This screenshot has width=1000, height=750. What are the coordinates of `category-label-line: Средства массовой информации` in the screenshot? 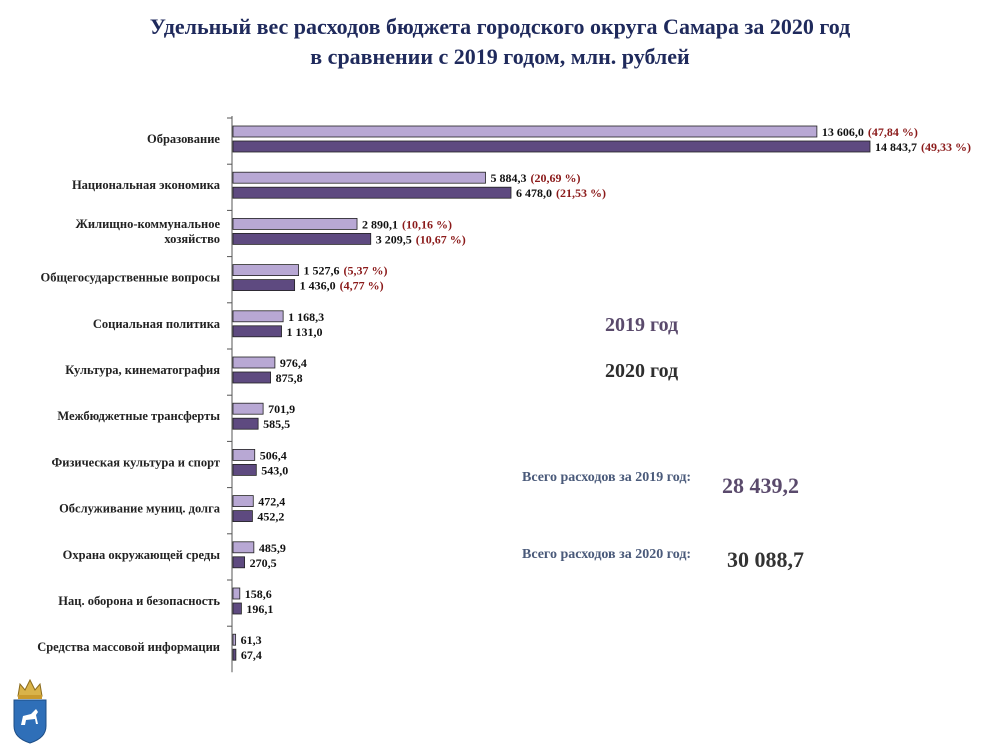 It's located at (128, 647).